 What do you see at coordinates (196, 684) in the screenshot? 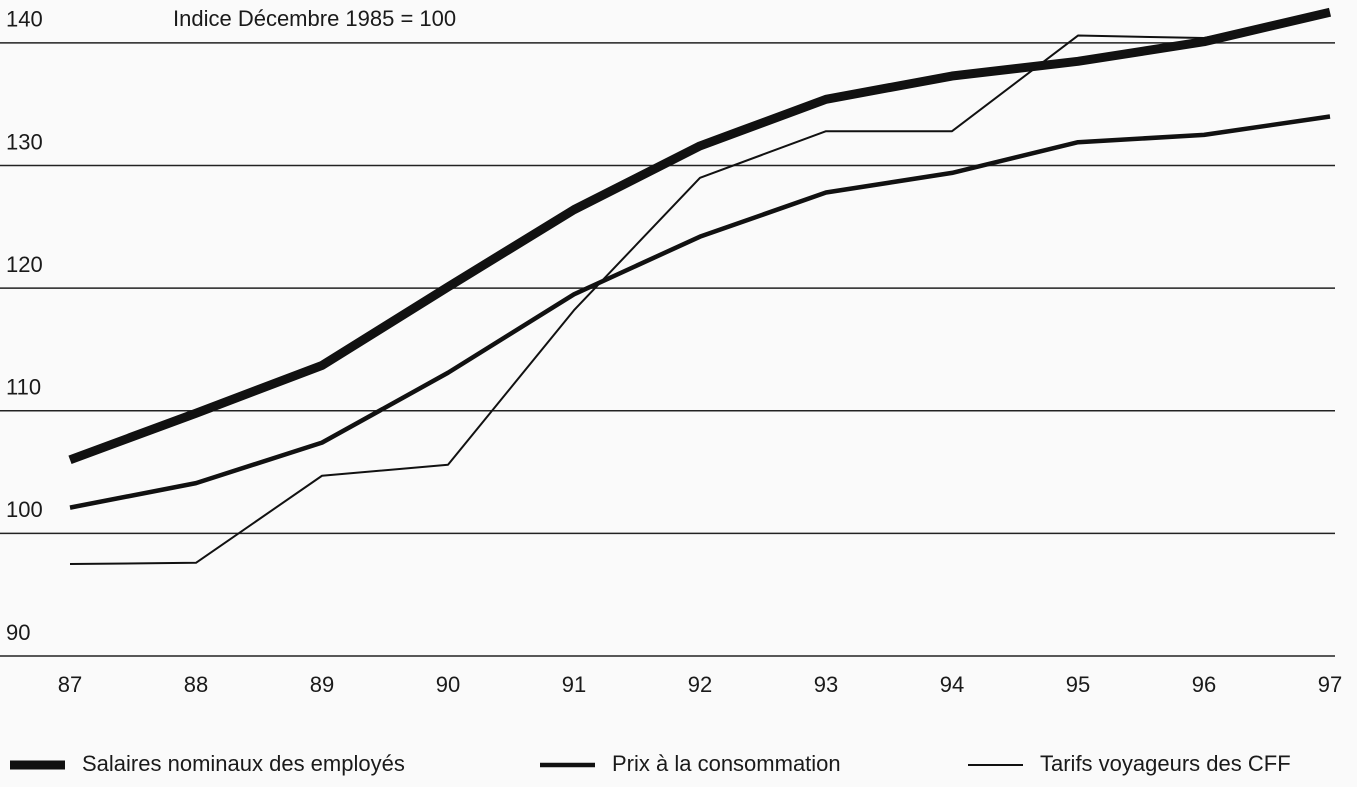
I see `x-tick-label: 88` at bounding box center [196, 684].